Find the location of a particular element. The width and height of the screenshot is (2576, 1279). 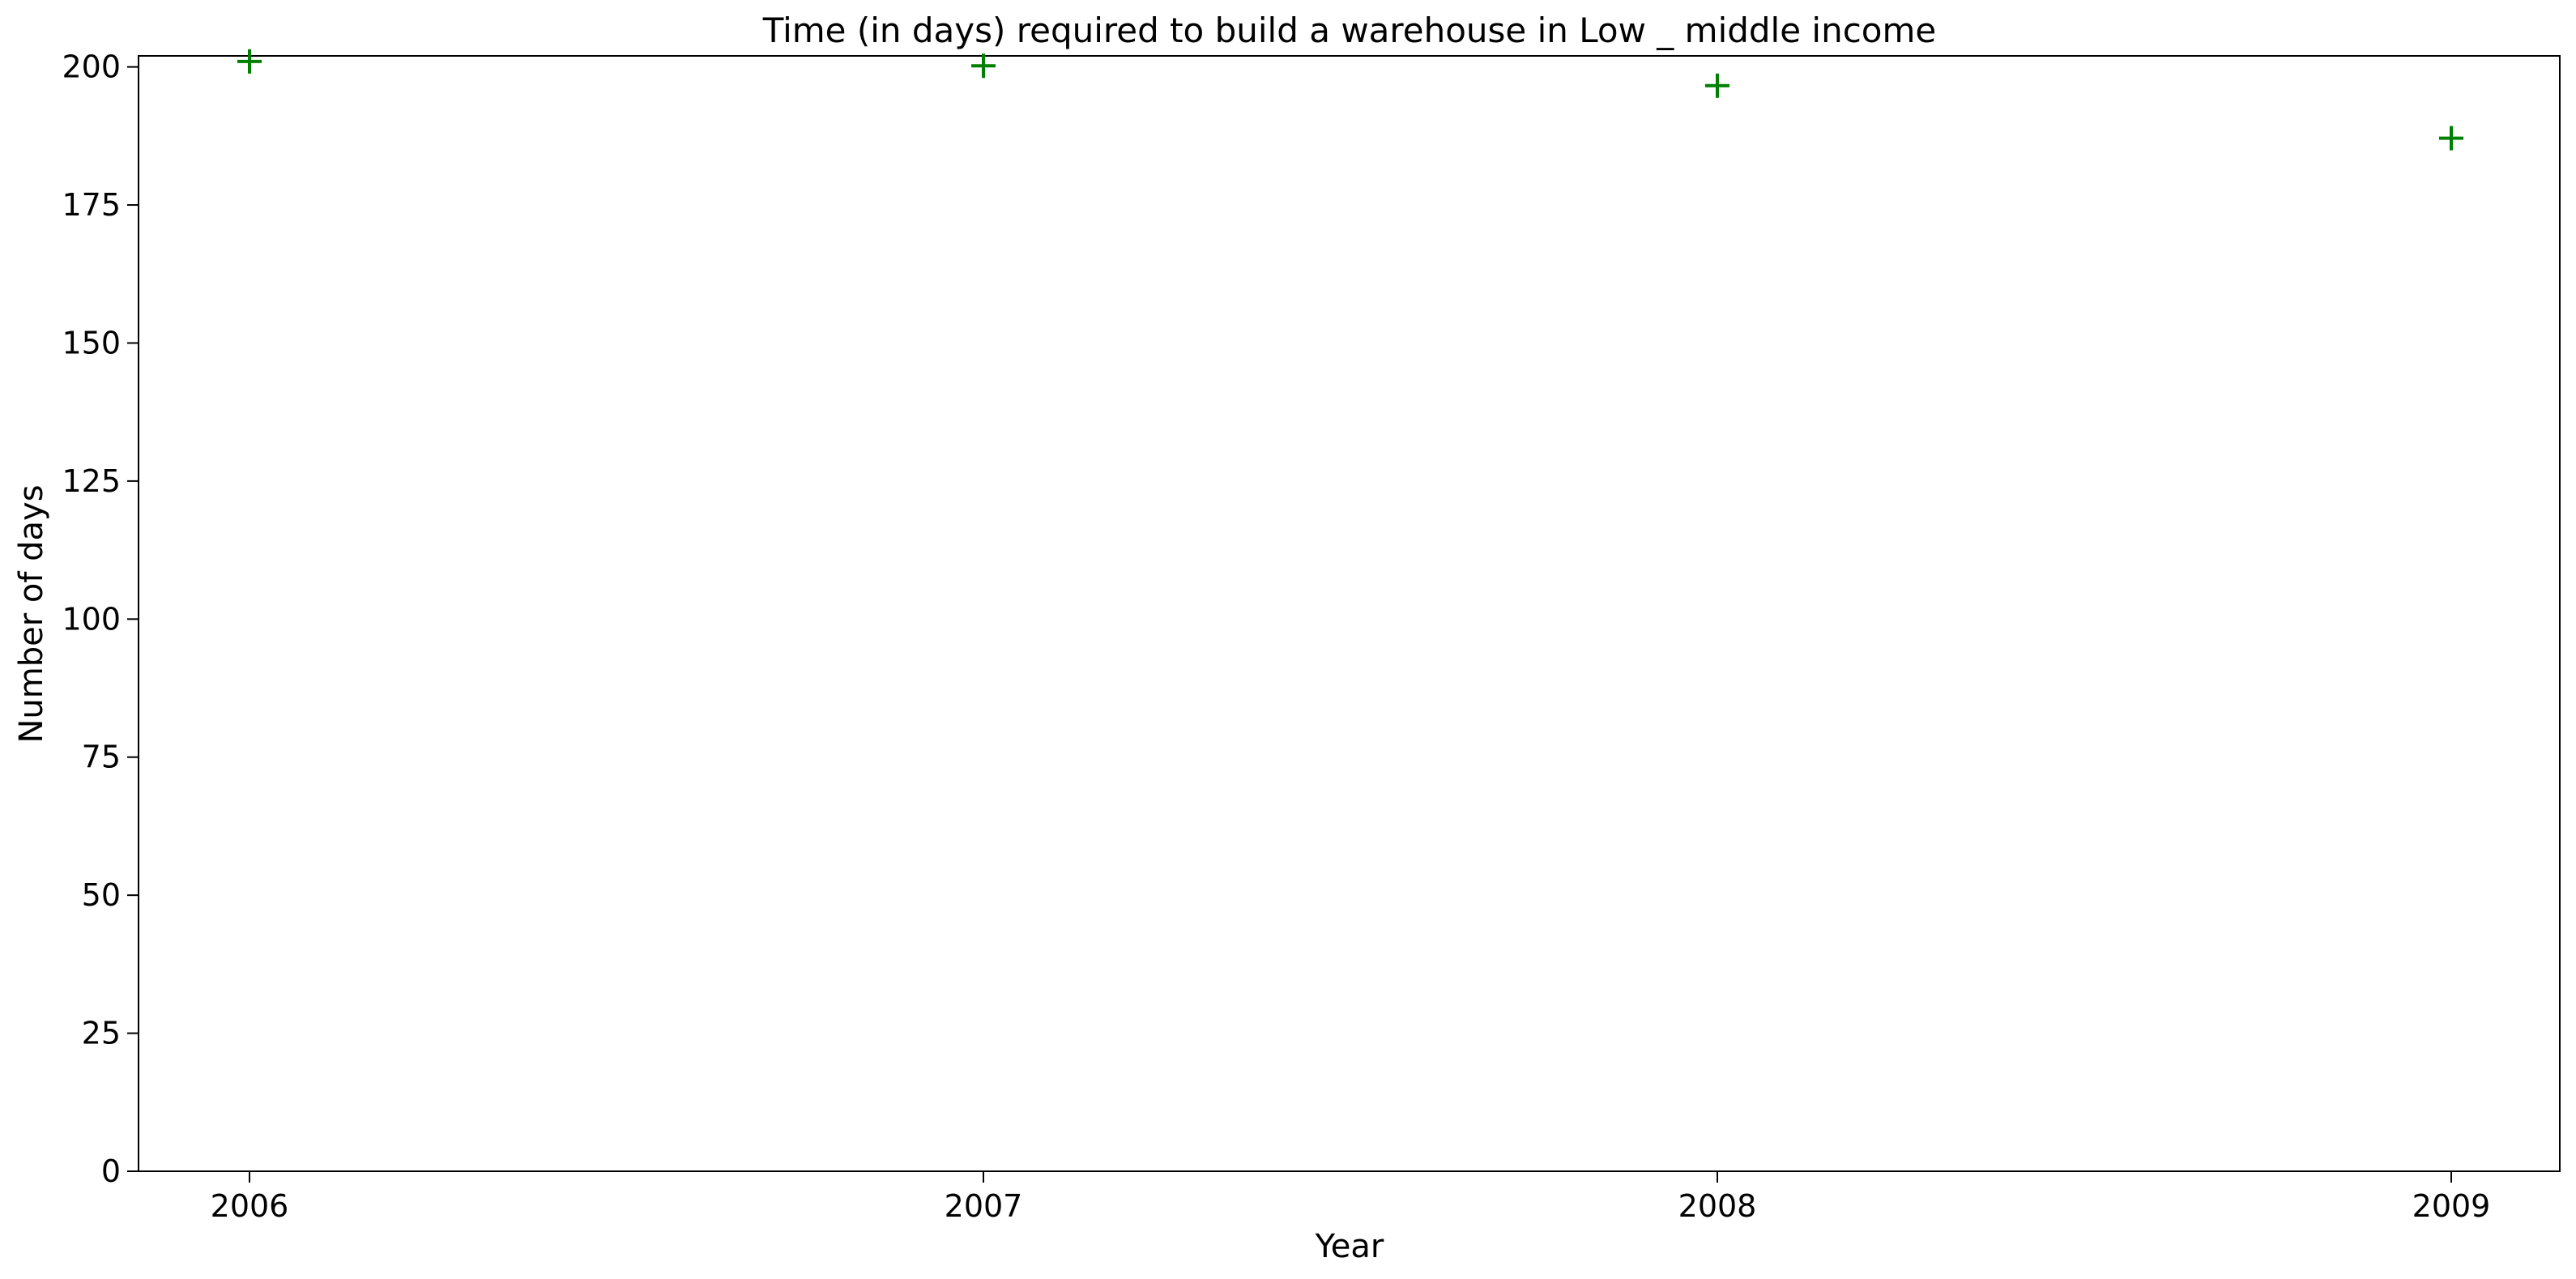

y-axis-title: Number of days is located at coordinates (31, 613).